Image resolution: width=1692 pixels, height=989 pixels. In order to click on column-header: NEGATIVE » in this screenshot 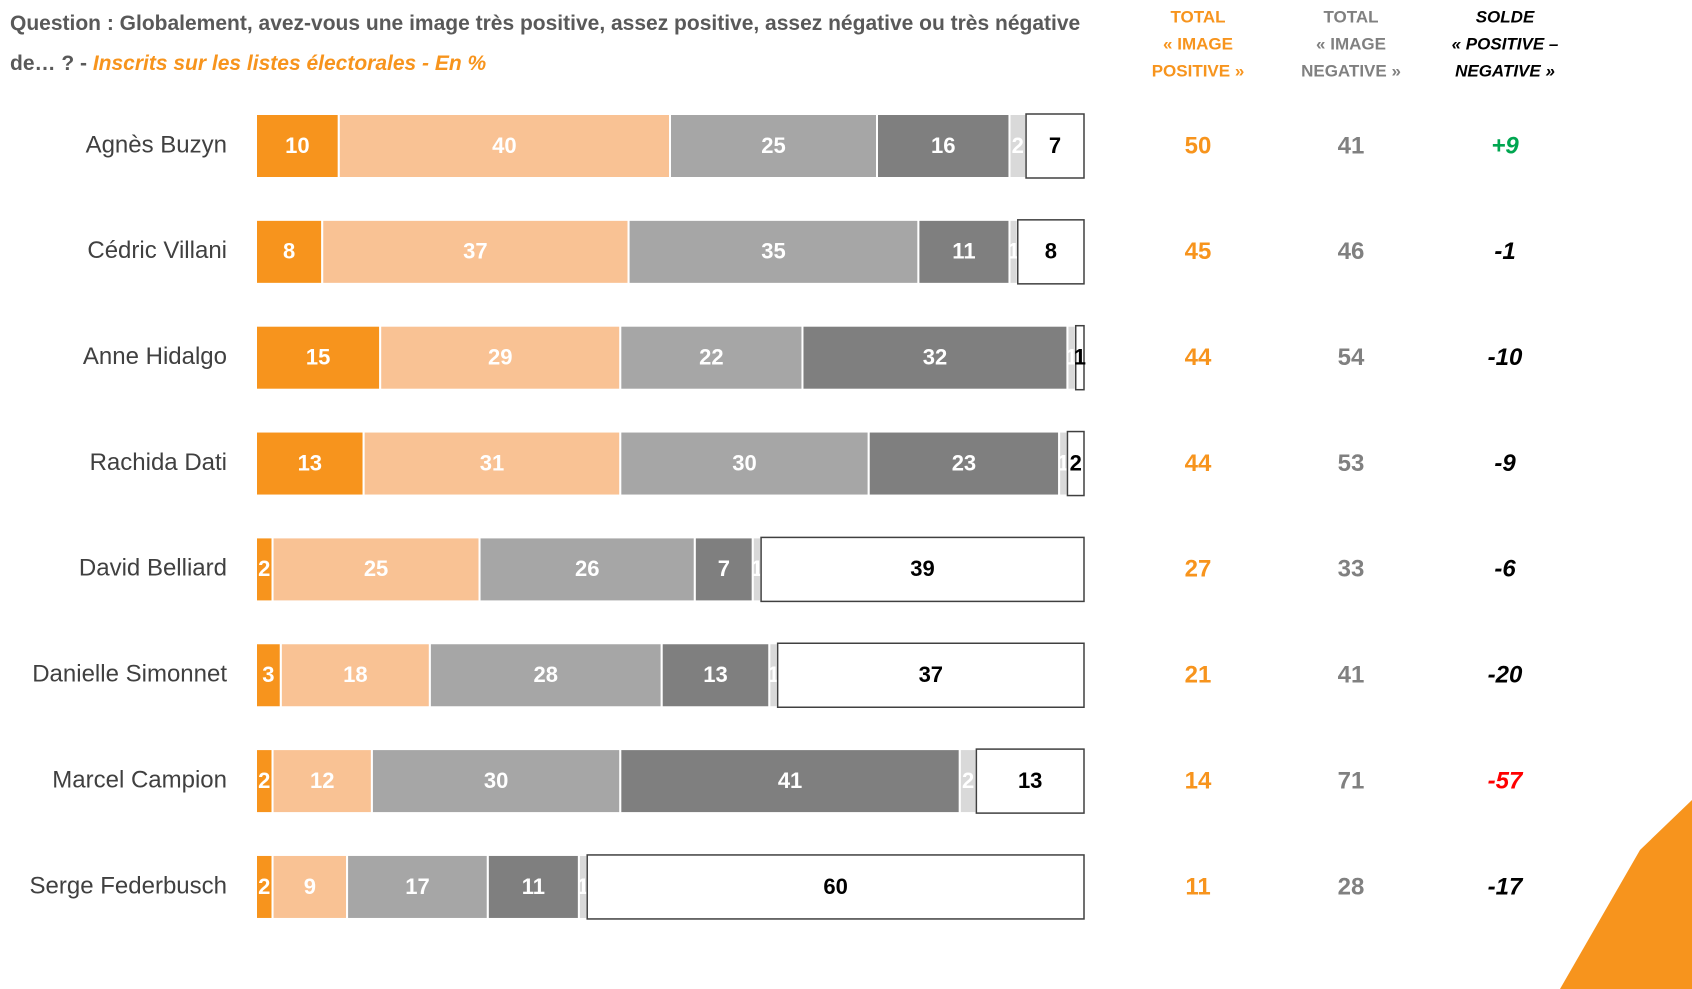, I will do `click(1351, 70)`.